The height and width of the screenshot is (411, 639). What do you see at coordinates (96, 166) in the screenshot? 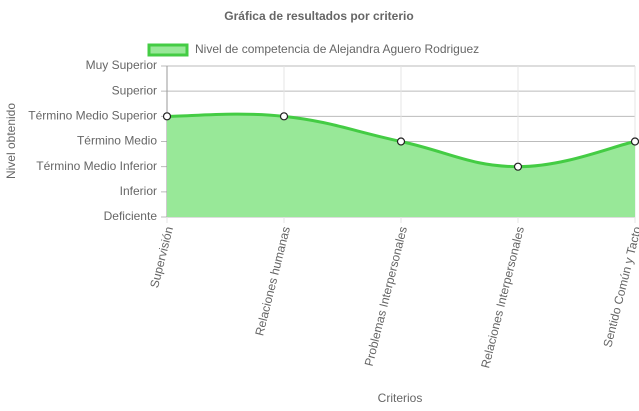
I see `y-tick-label: Término Medio Inferior` at bounding box center [96, 166].